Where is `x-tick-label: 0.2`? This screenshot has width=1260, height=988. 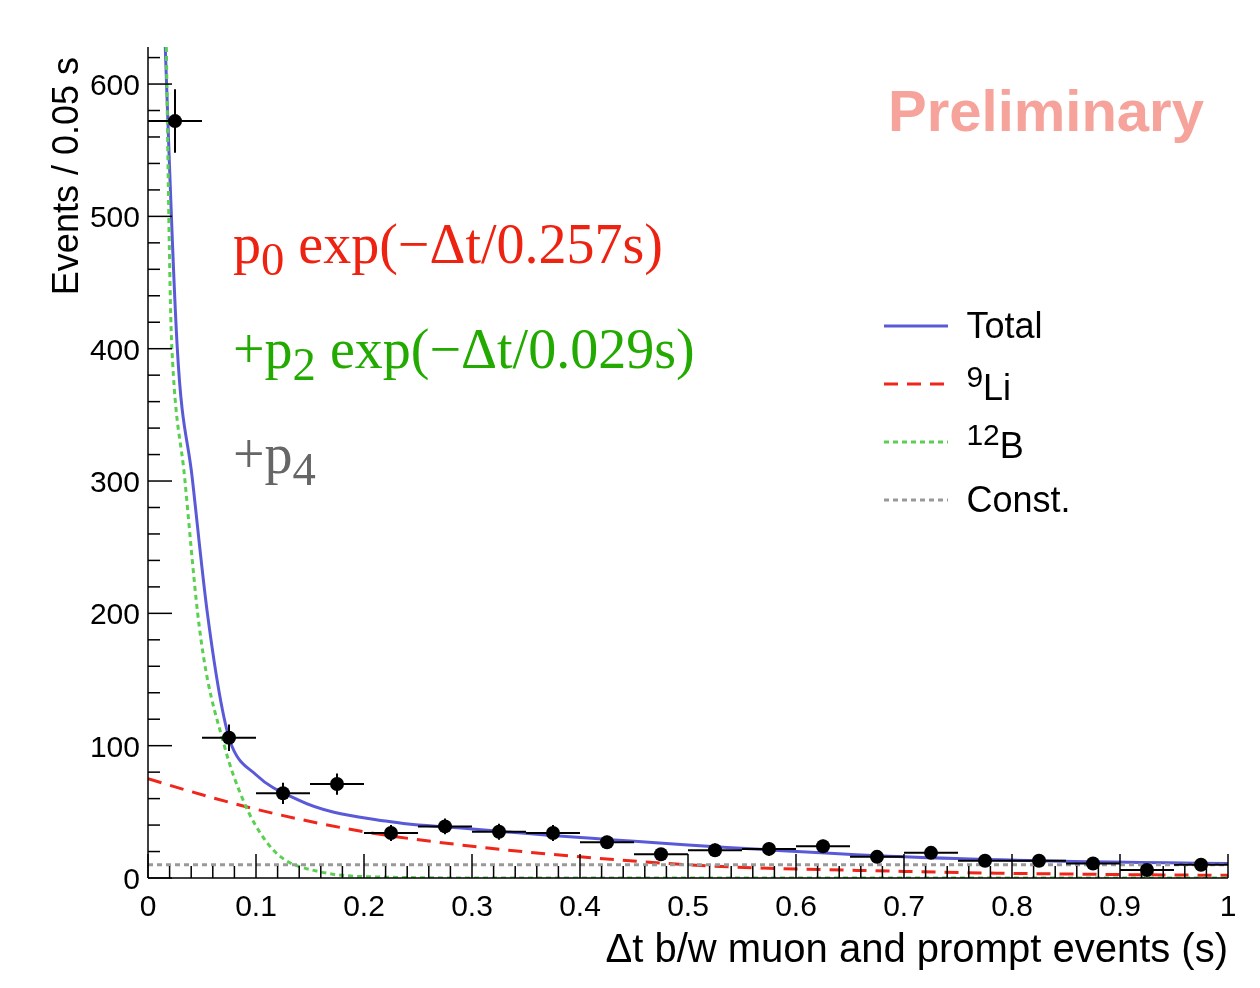 x-tick-label: 0.2 is located at coordinates (364, 905).